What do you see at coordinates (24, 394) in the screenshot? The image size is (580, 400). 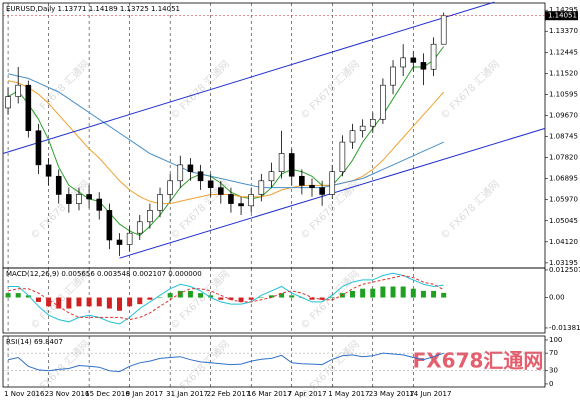 I see `x-tick-label: 1 Nov 2016` at bounding box center [24, 394].